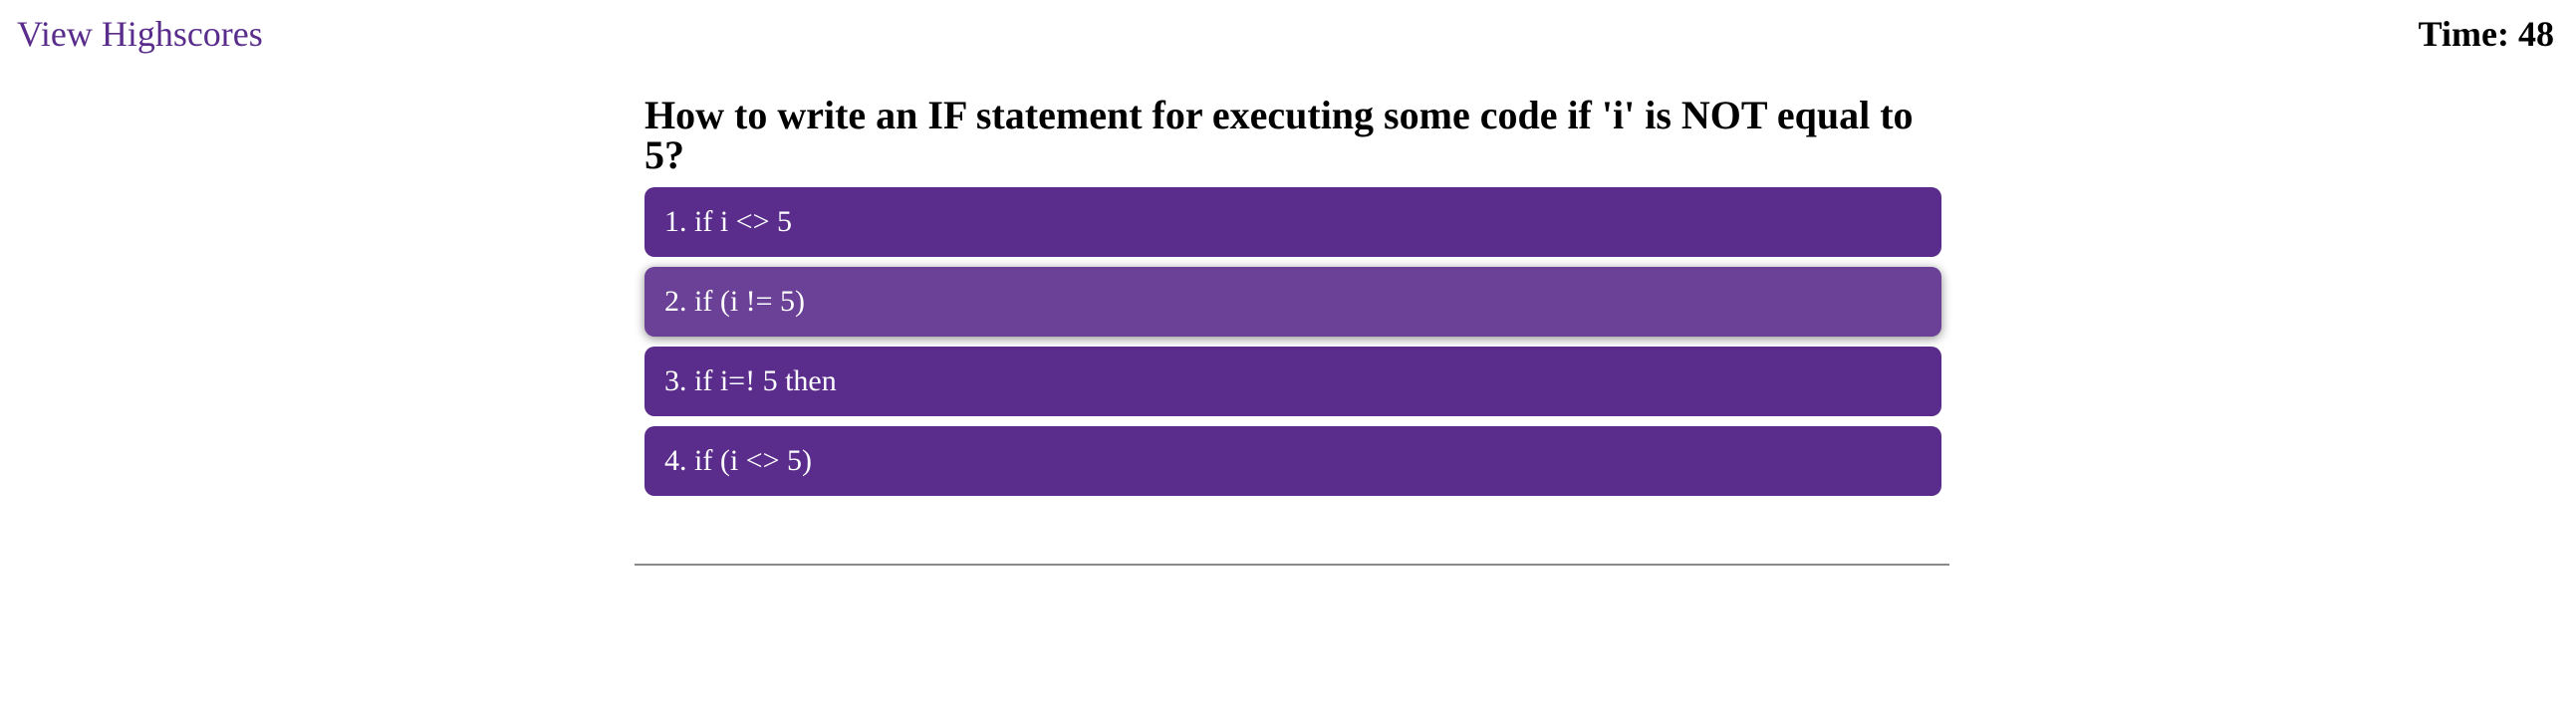 This screenshot has width=2576, height=707. Describe the element at coordinates (1292, 565) in the screenshot. I see `divider` at that location.